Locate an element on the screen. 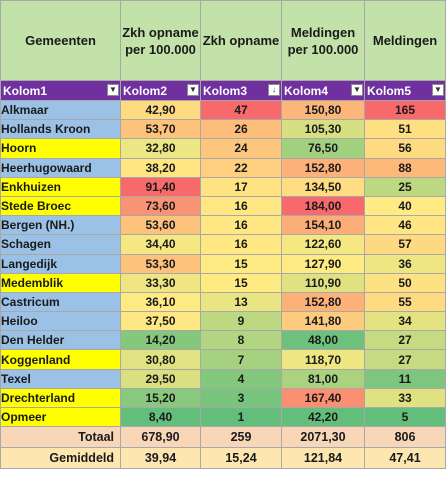 This screenshot has width=446, height=488. cell-zkh-per: 38,20 is located at coordinates (160, 167).